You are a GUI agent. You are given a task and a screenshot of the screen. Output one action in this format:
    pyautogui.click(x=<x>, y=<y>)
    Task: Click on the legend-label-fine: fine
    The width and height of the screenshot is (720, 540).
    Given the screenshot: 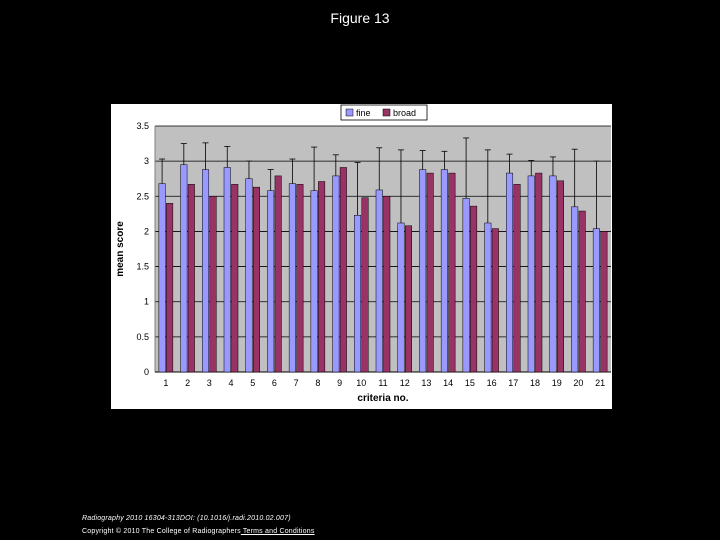 What is the action you would take?
    pyautogui.click(x=363, y=113)
    